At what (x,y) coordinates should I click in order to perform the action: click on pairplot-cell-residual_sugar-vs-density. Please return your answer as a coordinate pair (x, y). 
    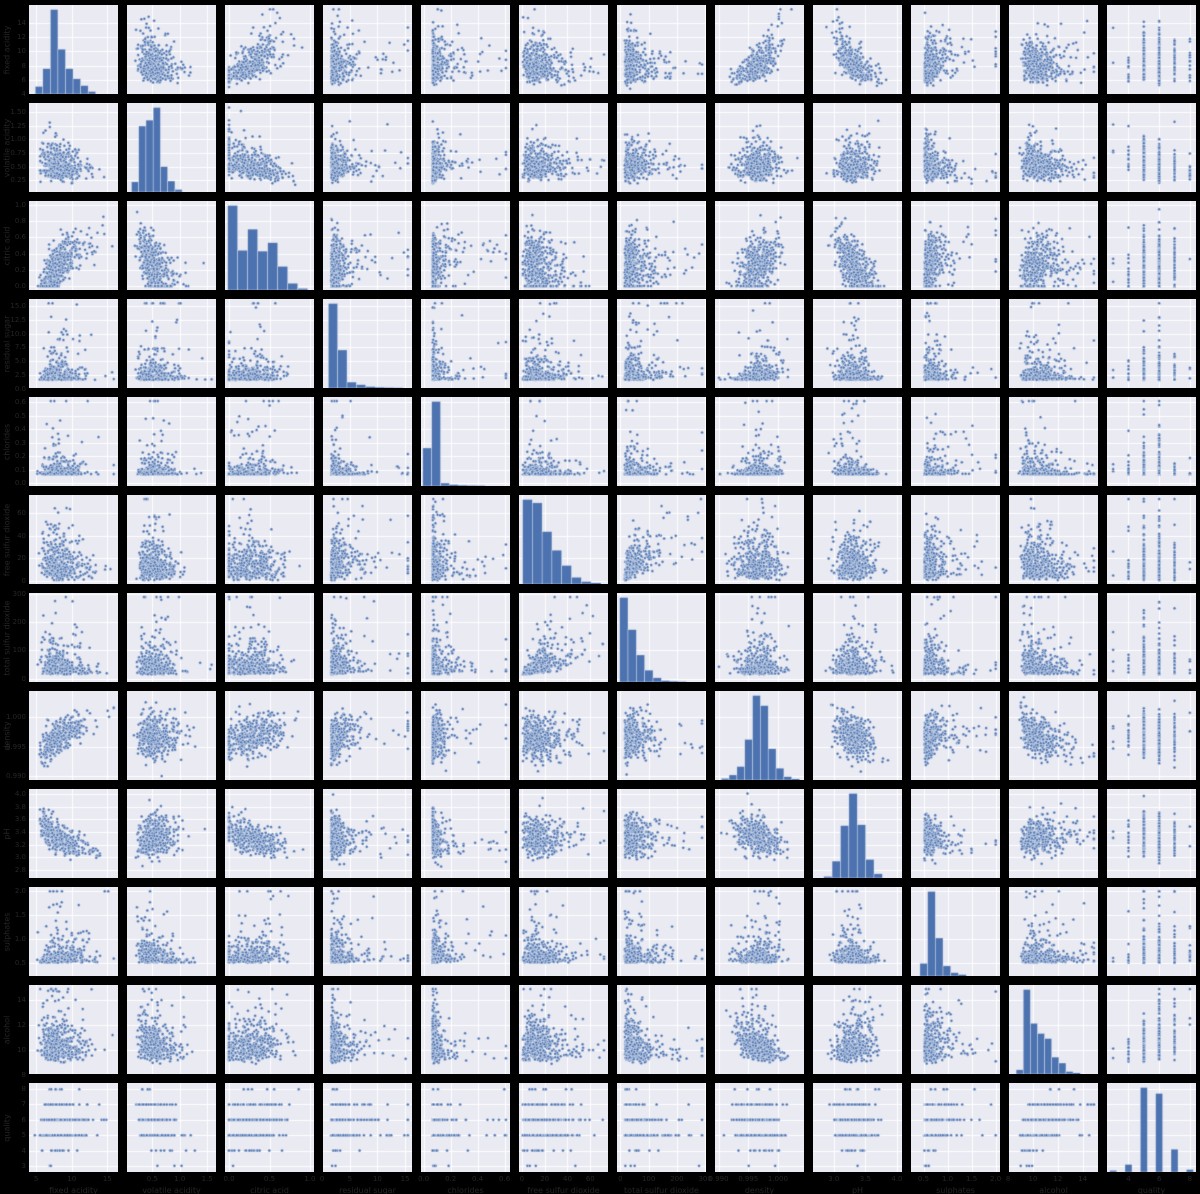
    Looking at the image, I should click on (759, 343).